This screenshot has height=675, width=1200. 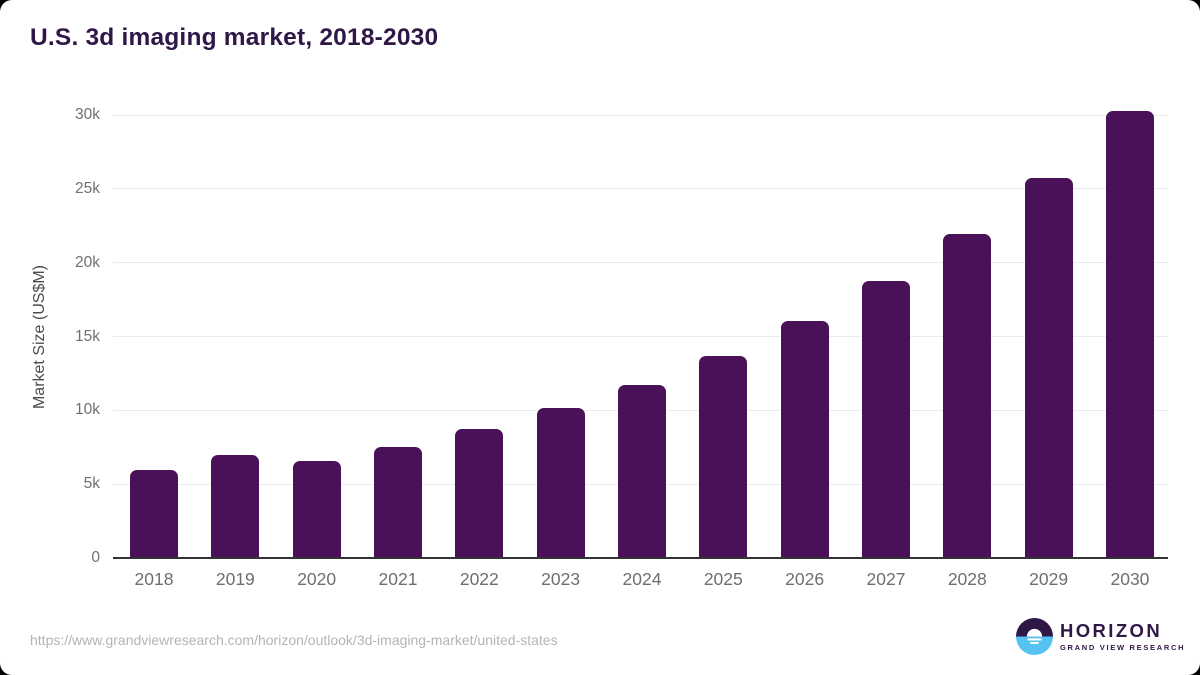 What do you see at coordinates (1034, 636) in the screenshot?
I see `horizon-sun-icon` at bounding box center [1034, 636].